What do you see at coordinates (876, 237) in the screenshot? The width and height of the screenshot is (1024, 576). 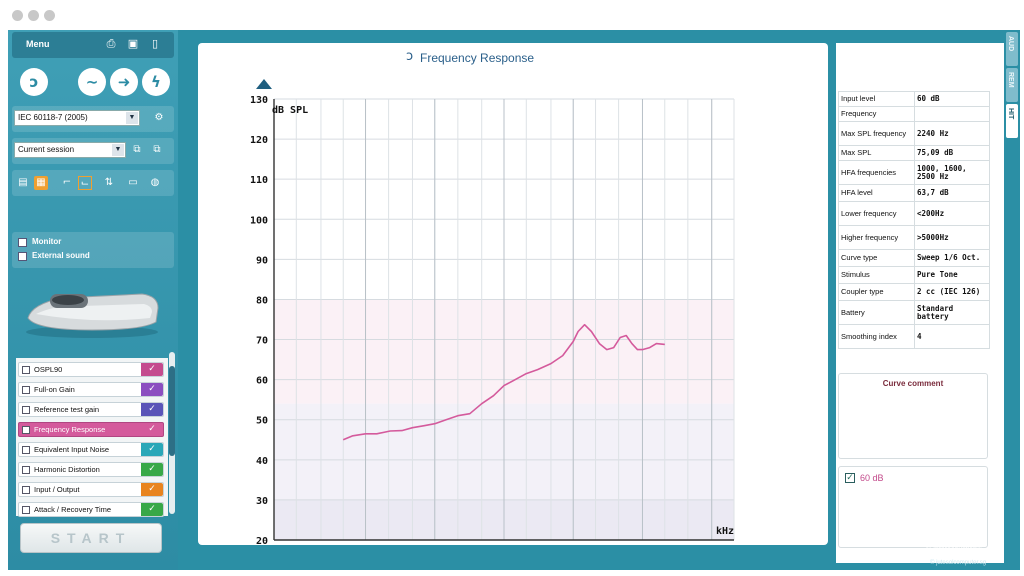 I see `result-label: Higher frequency` at bounding box center [876, 237].